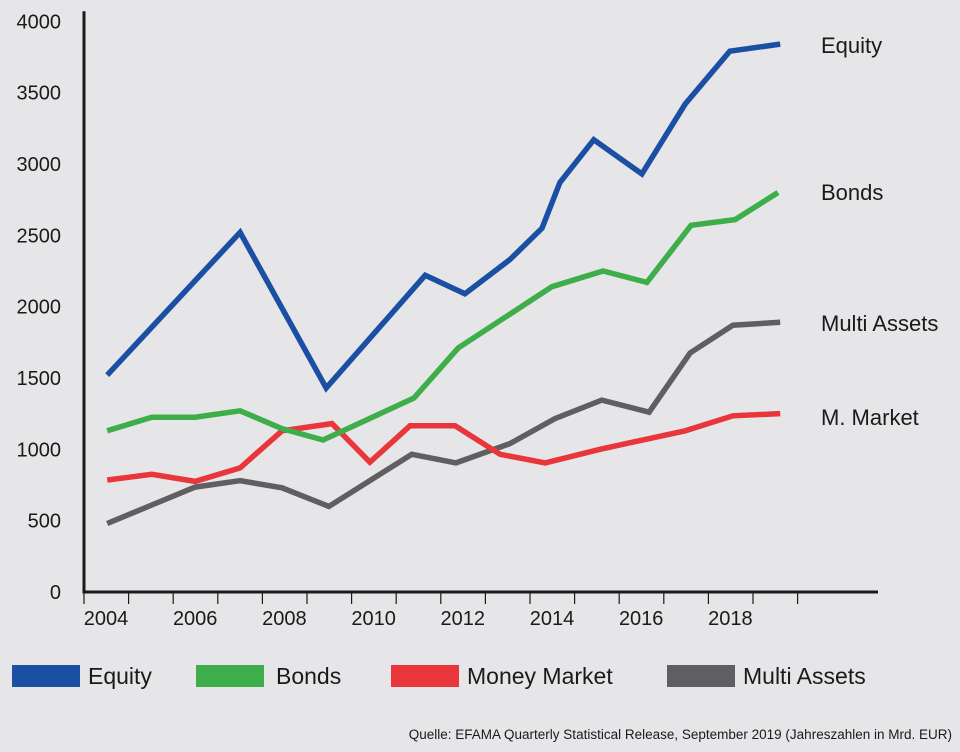  What do you see at coordinates (55, 593) in the screenshot?
I see `y-tick-label: 0` at bounding box center [55, 593].